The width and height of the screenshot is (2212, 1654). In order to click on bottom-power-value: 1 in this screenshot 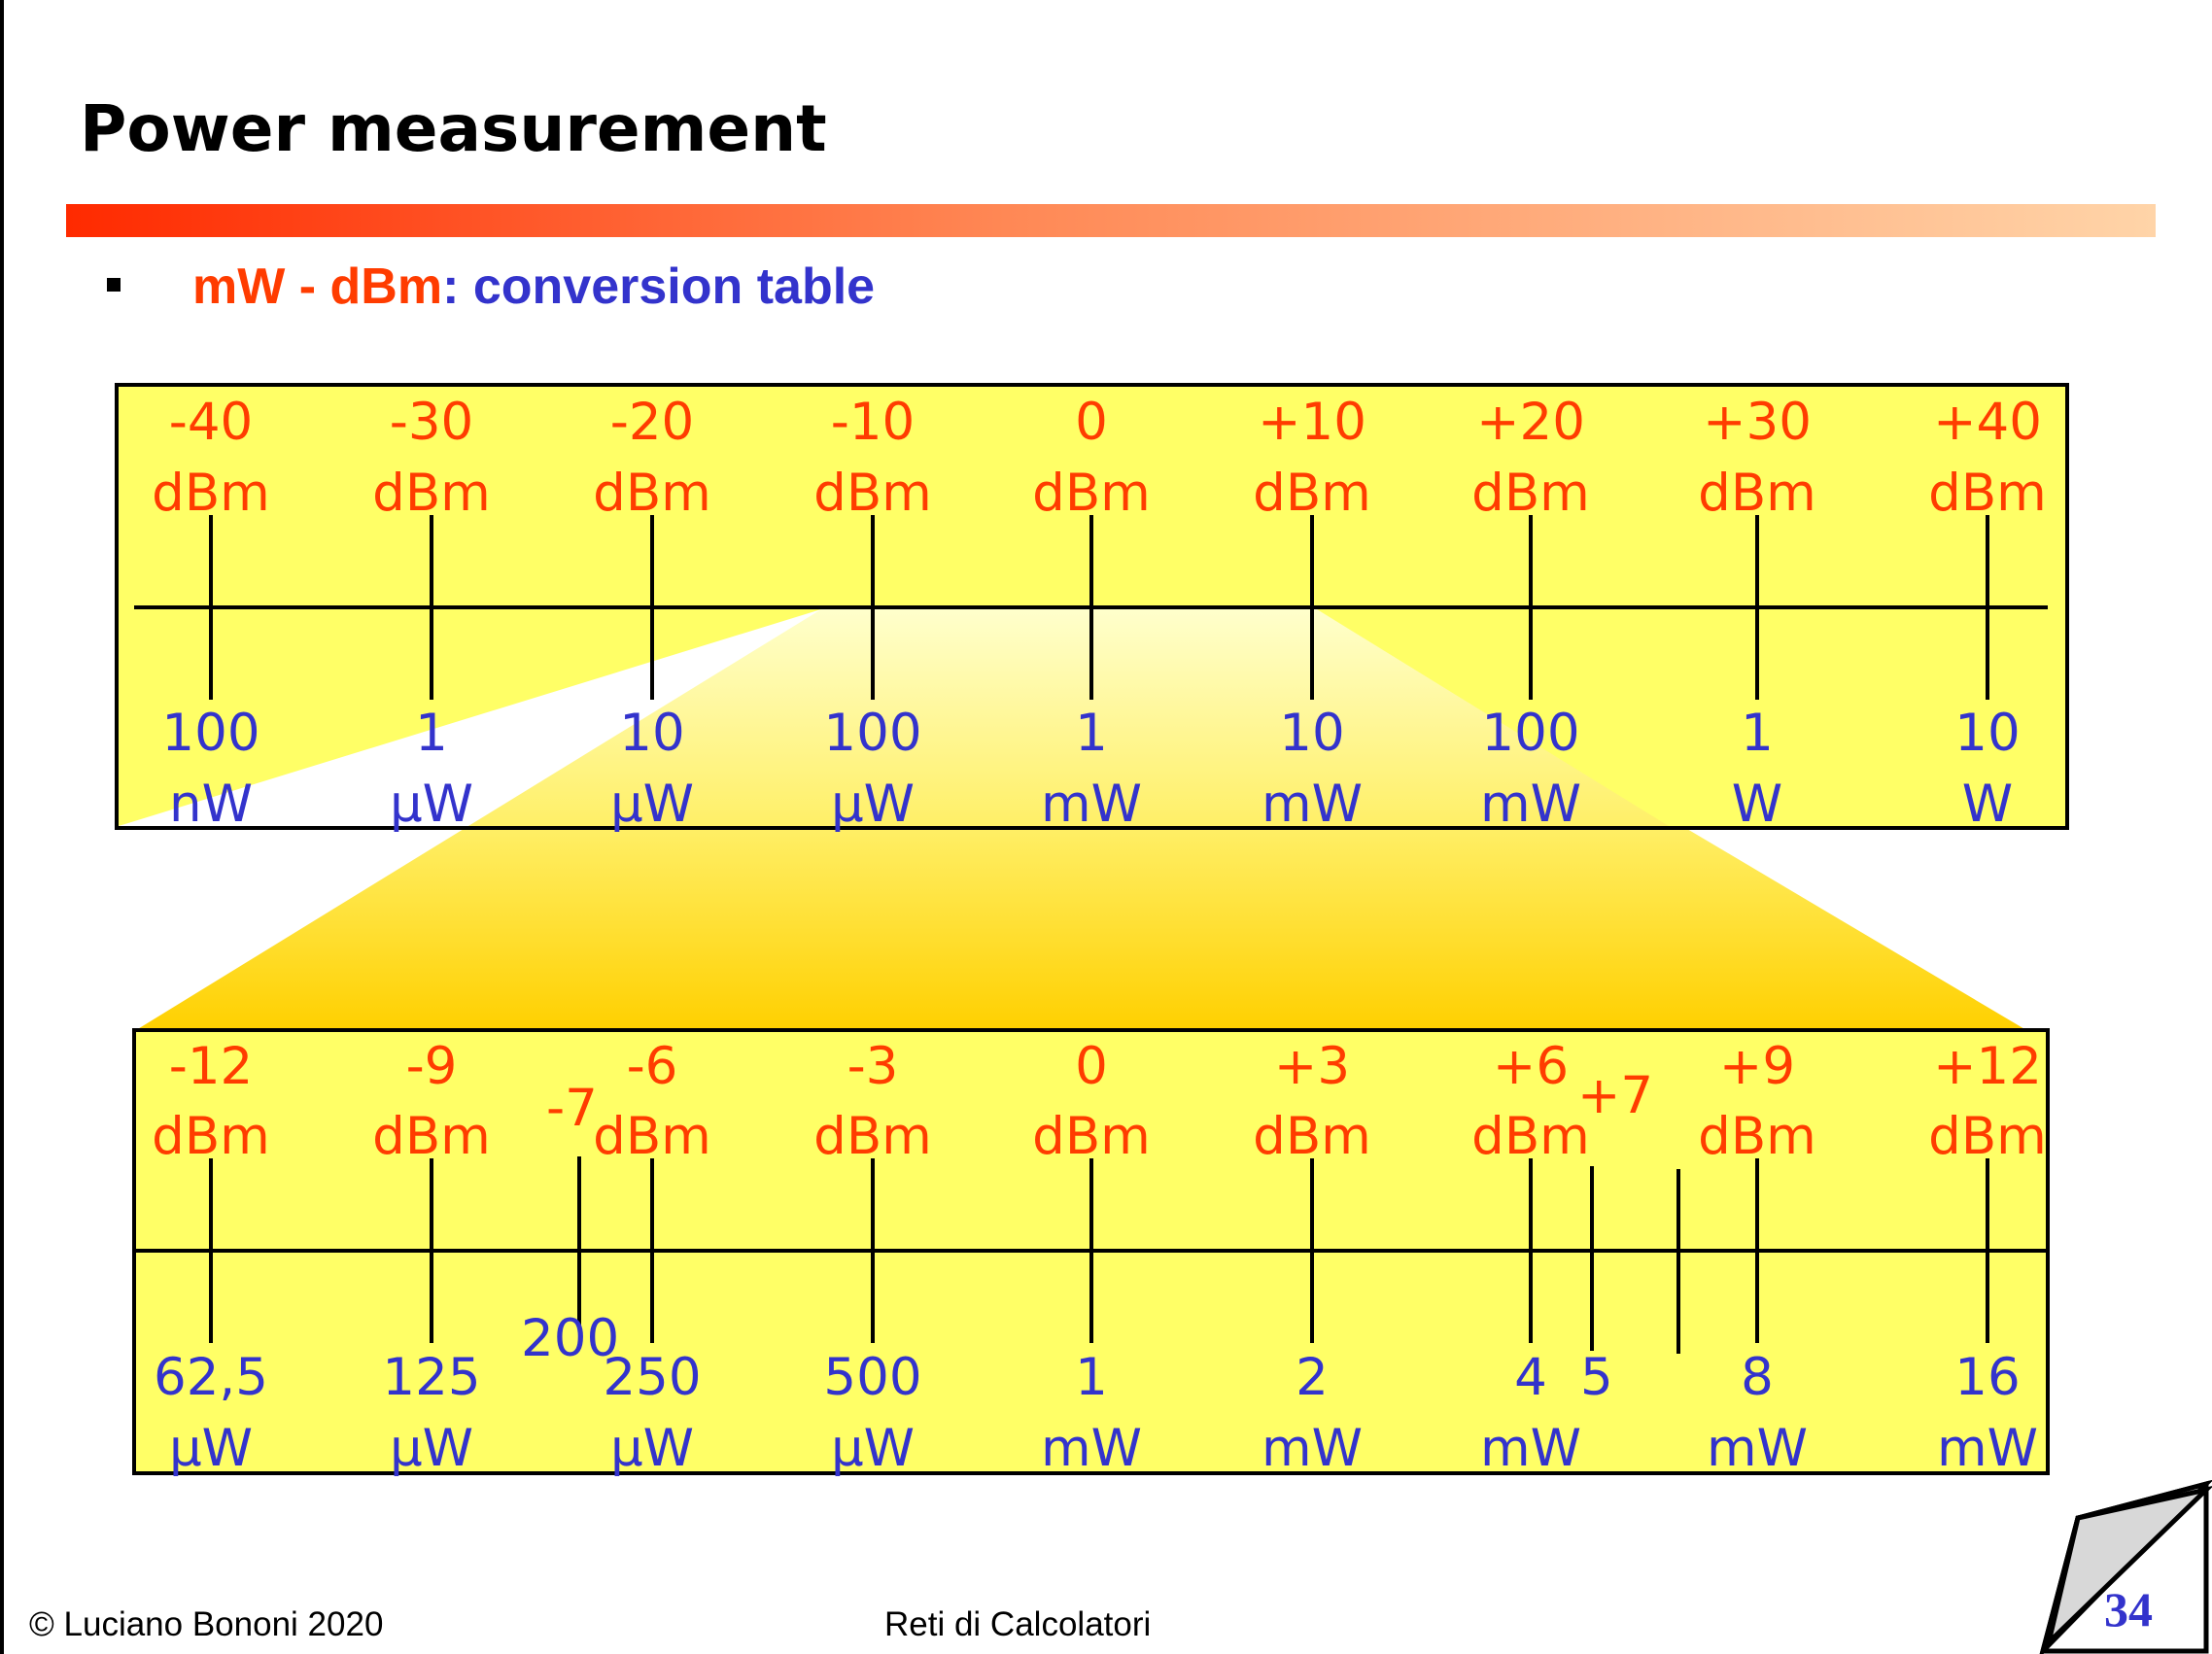, I will do `click(1091, 1377)`.